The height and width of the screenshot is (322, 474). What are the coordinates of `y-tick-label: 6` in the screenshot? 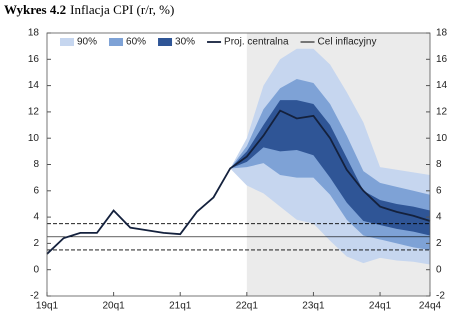 It's located at (36, 190).